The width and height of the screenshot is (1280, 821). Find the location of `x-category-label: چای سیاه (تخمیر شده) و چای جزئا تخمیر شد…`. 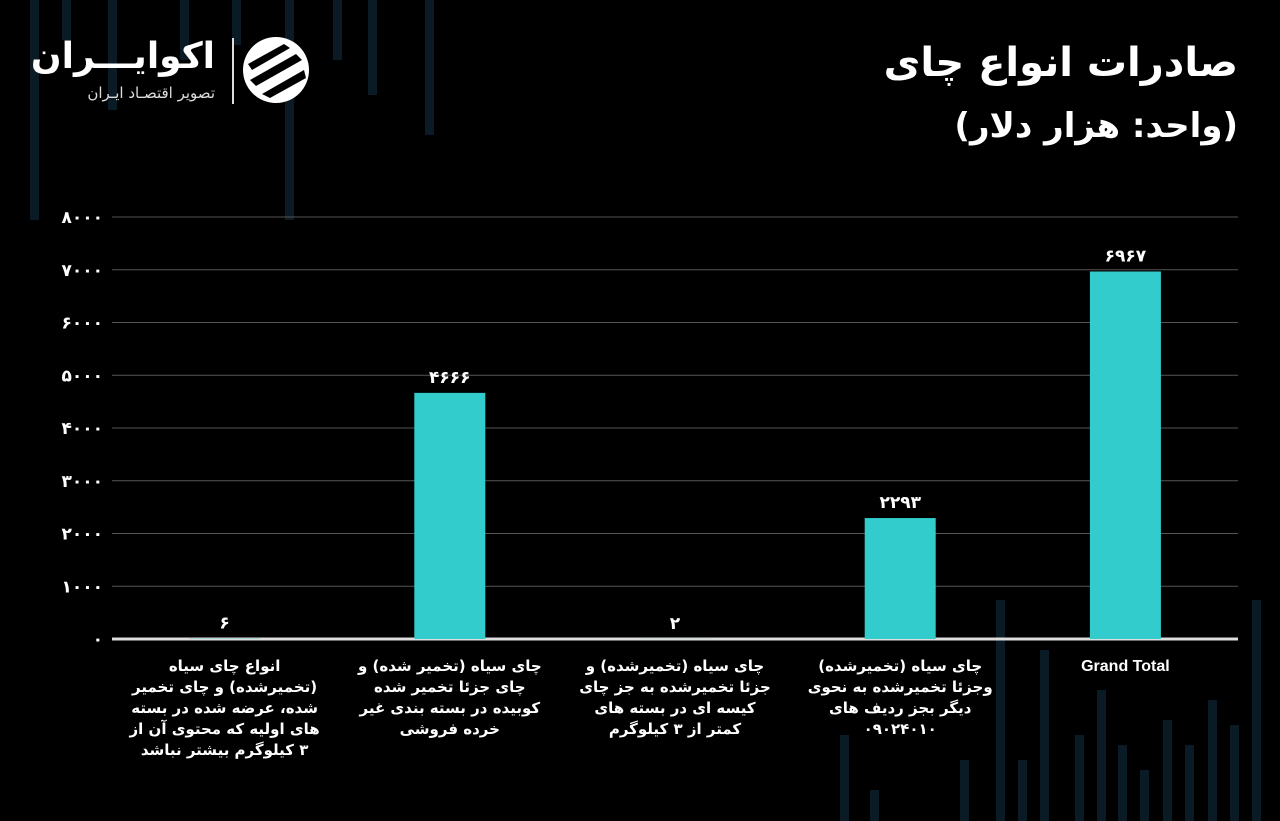

x-category-label: چای سیاه (تخمیر شده) و چای جزئا تخمیر شد… is located at coordinates (449, 697).